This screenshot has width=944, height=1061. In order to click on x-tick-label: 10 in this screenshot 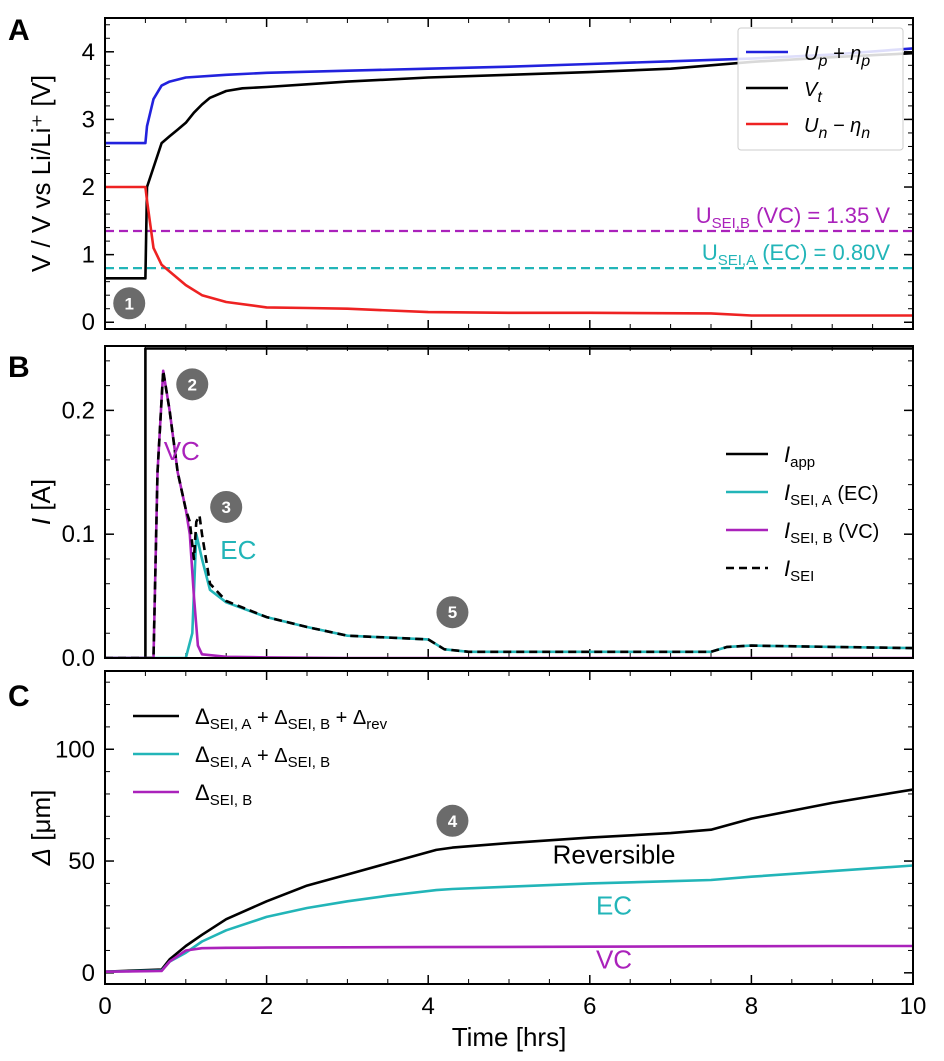, I will do `click(913, 1006)`.